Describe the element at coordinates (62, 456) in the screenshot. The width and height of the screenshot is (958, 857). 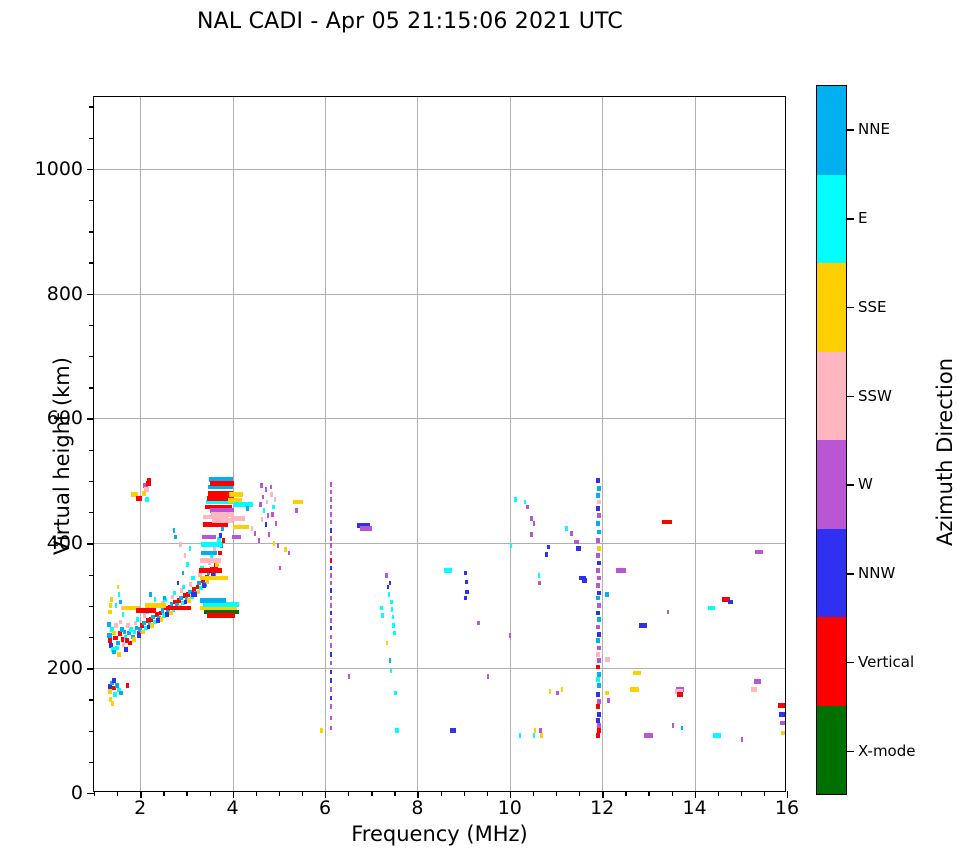
I see `y-axis-title: Virtual height (km)` at that location.